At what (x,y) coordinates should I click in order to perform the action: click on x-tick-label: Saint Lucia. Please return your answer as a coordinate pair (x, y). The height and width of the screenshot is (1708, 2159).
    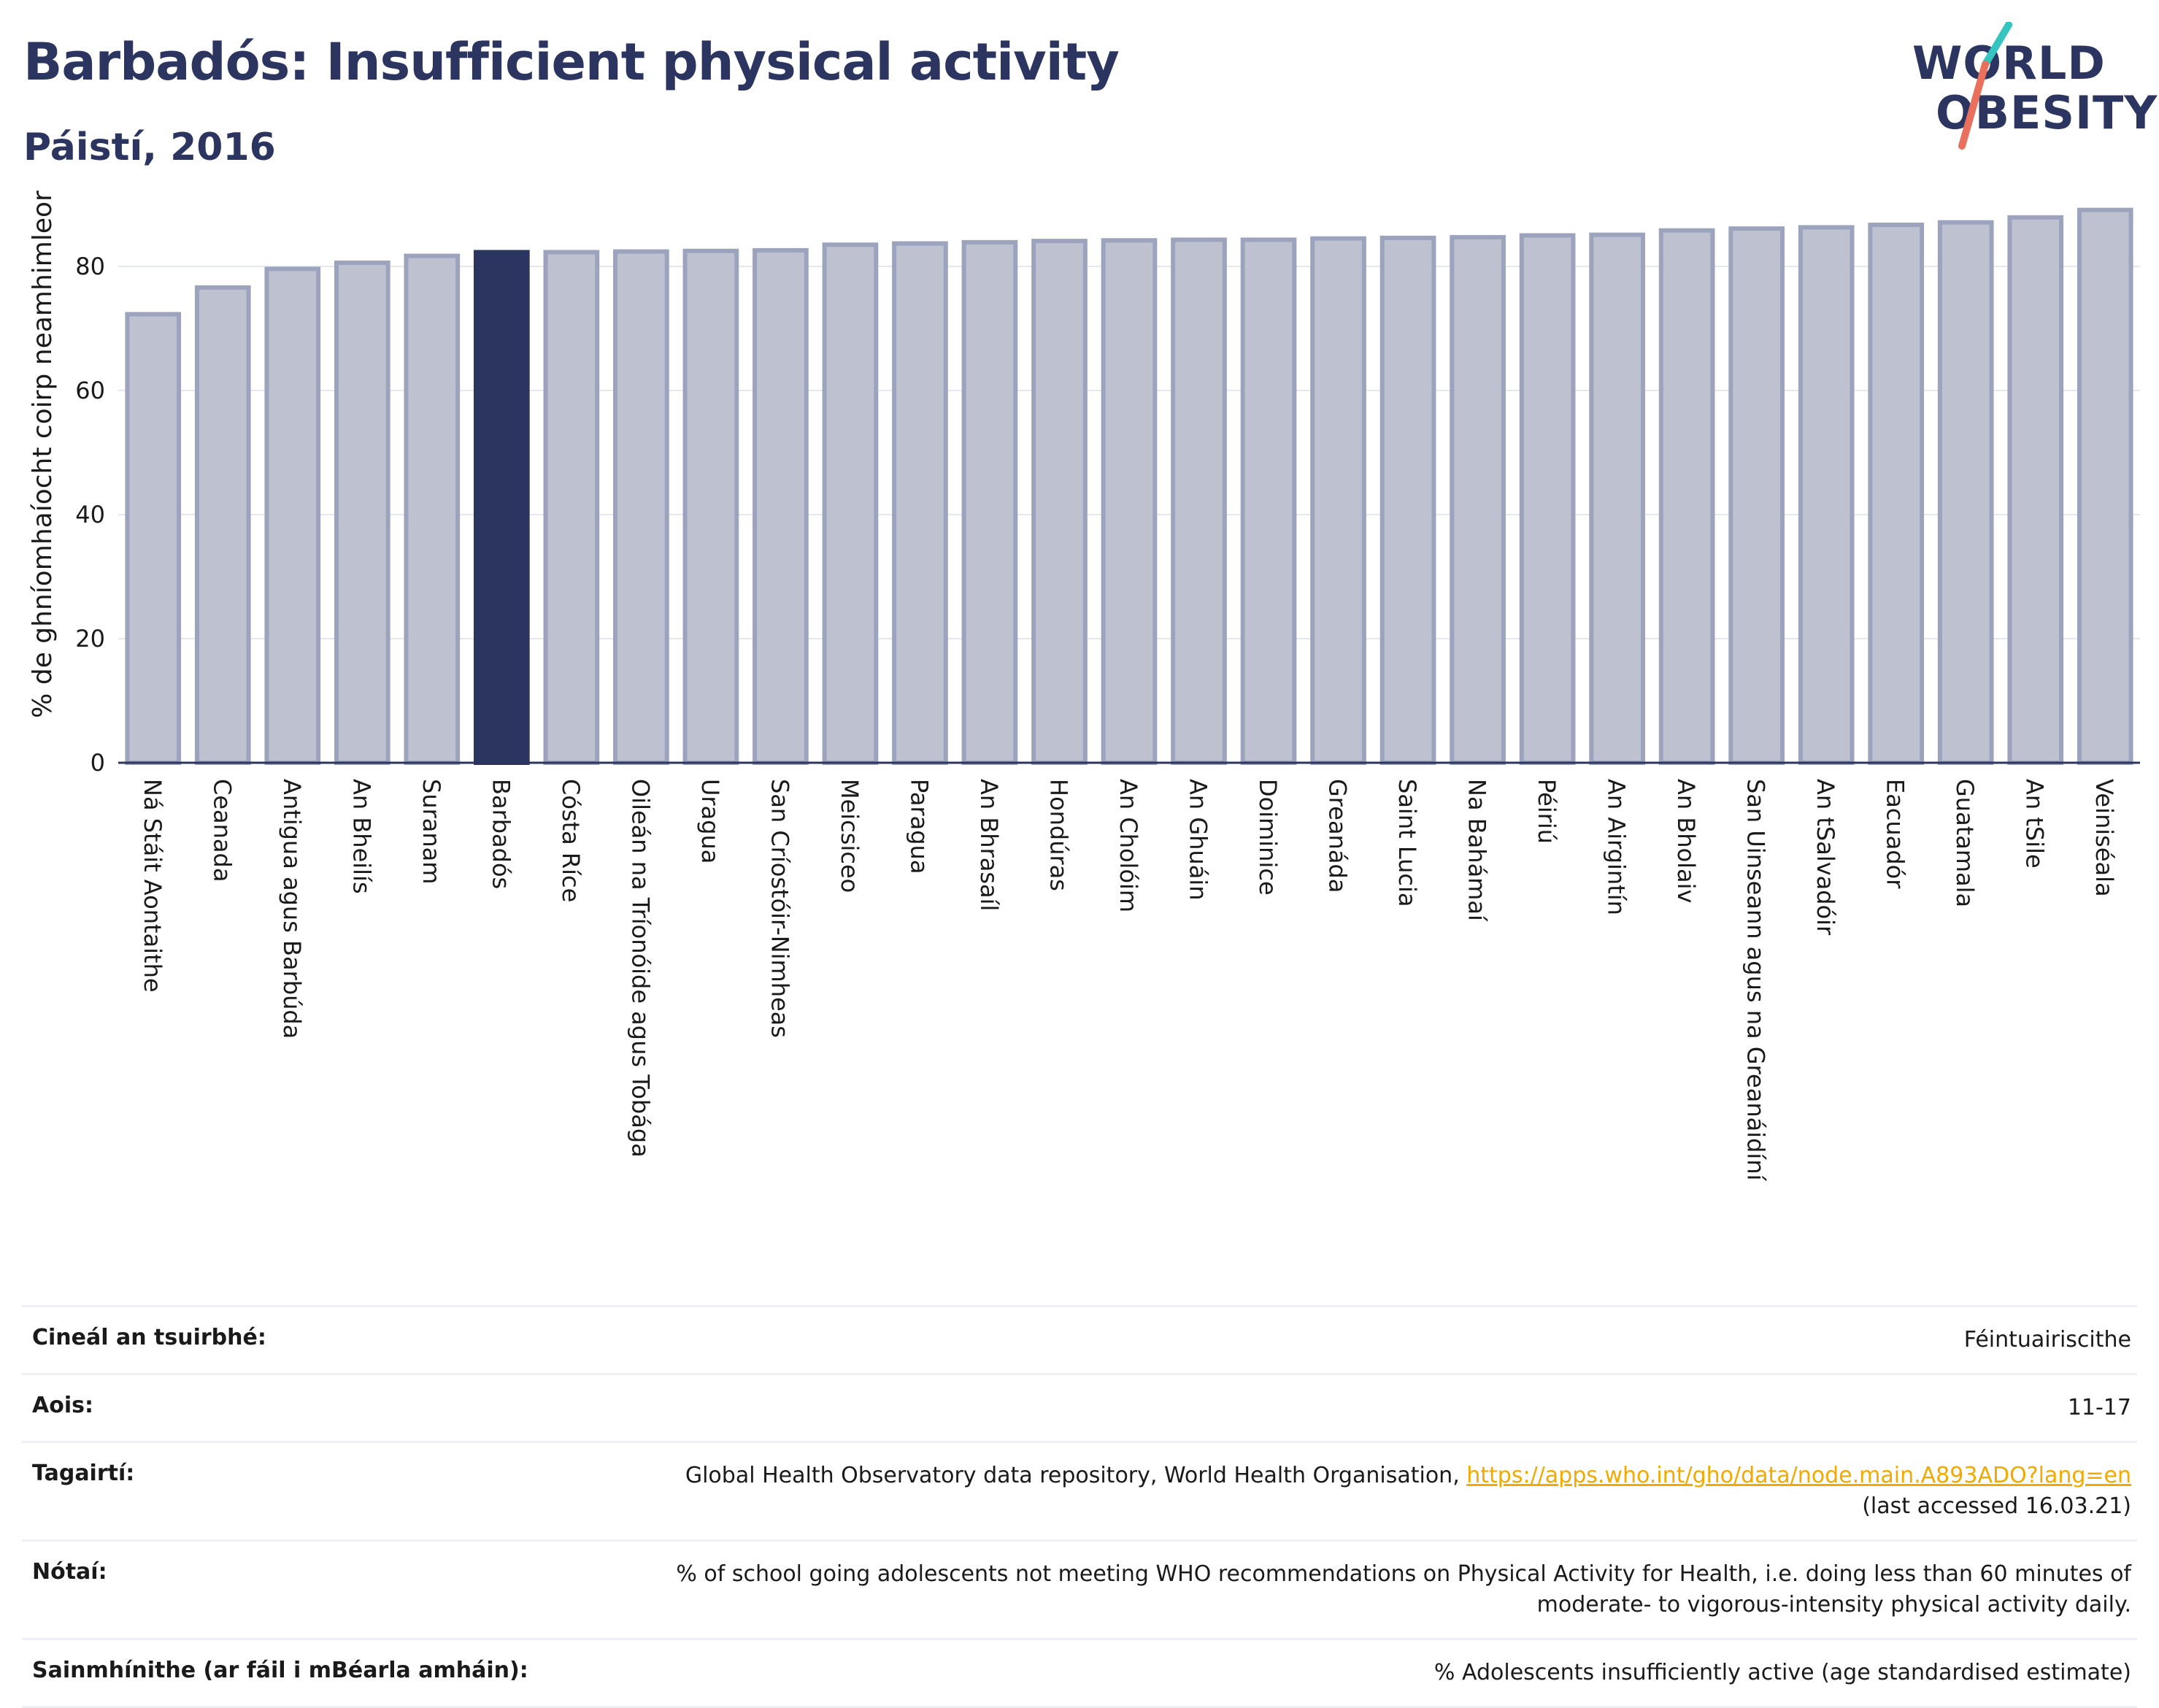
    Looking at the image, I should click on (1407, 843).